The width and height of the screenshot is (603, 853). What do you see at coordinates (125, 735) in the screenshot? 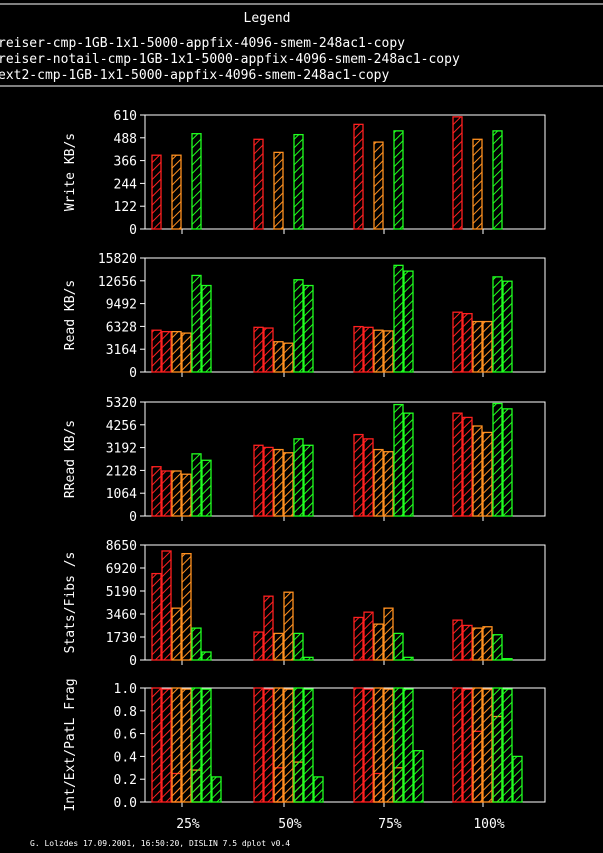
I see `y-tick-label: 0.6` at bounding box center [125, 735].